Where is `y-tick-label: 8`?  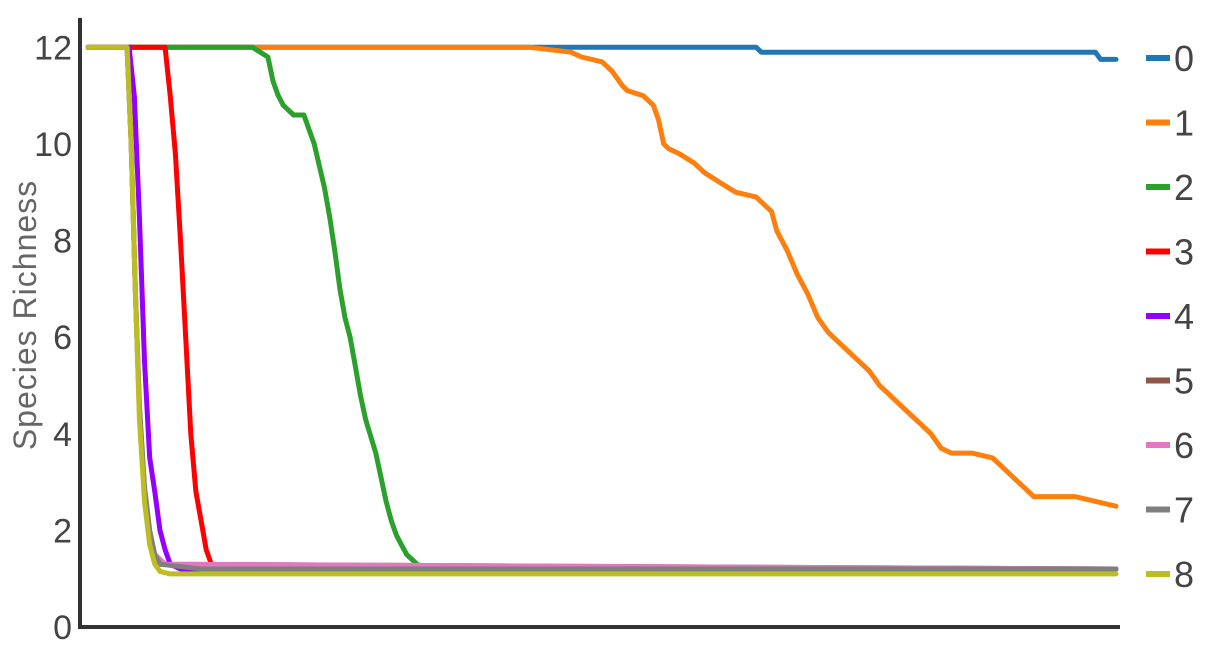
y-tick-label: 8 is located at coordinates (62, 242).